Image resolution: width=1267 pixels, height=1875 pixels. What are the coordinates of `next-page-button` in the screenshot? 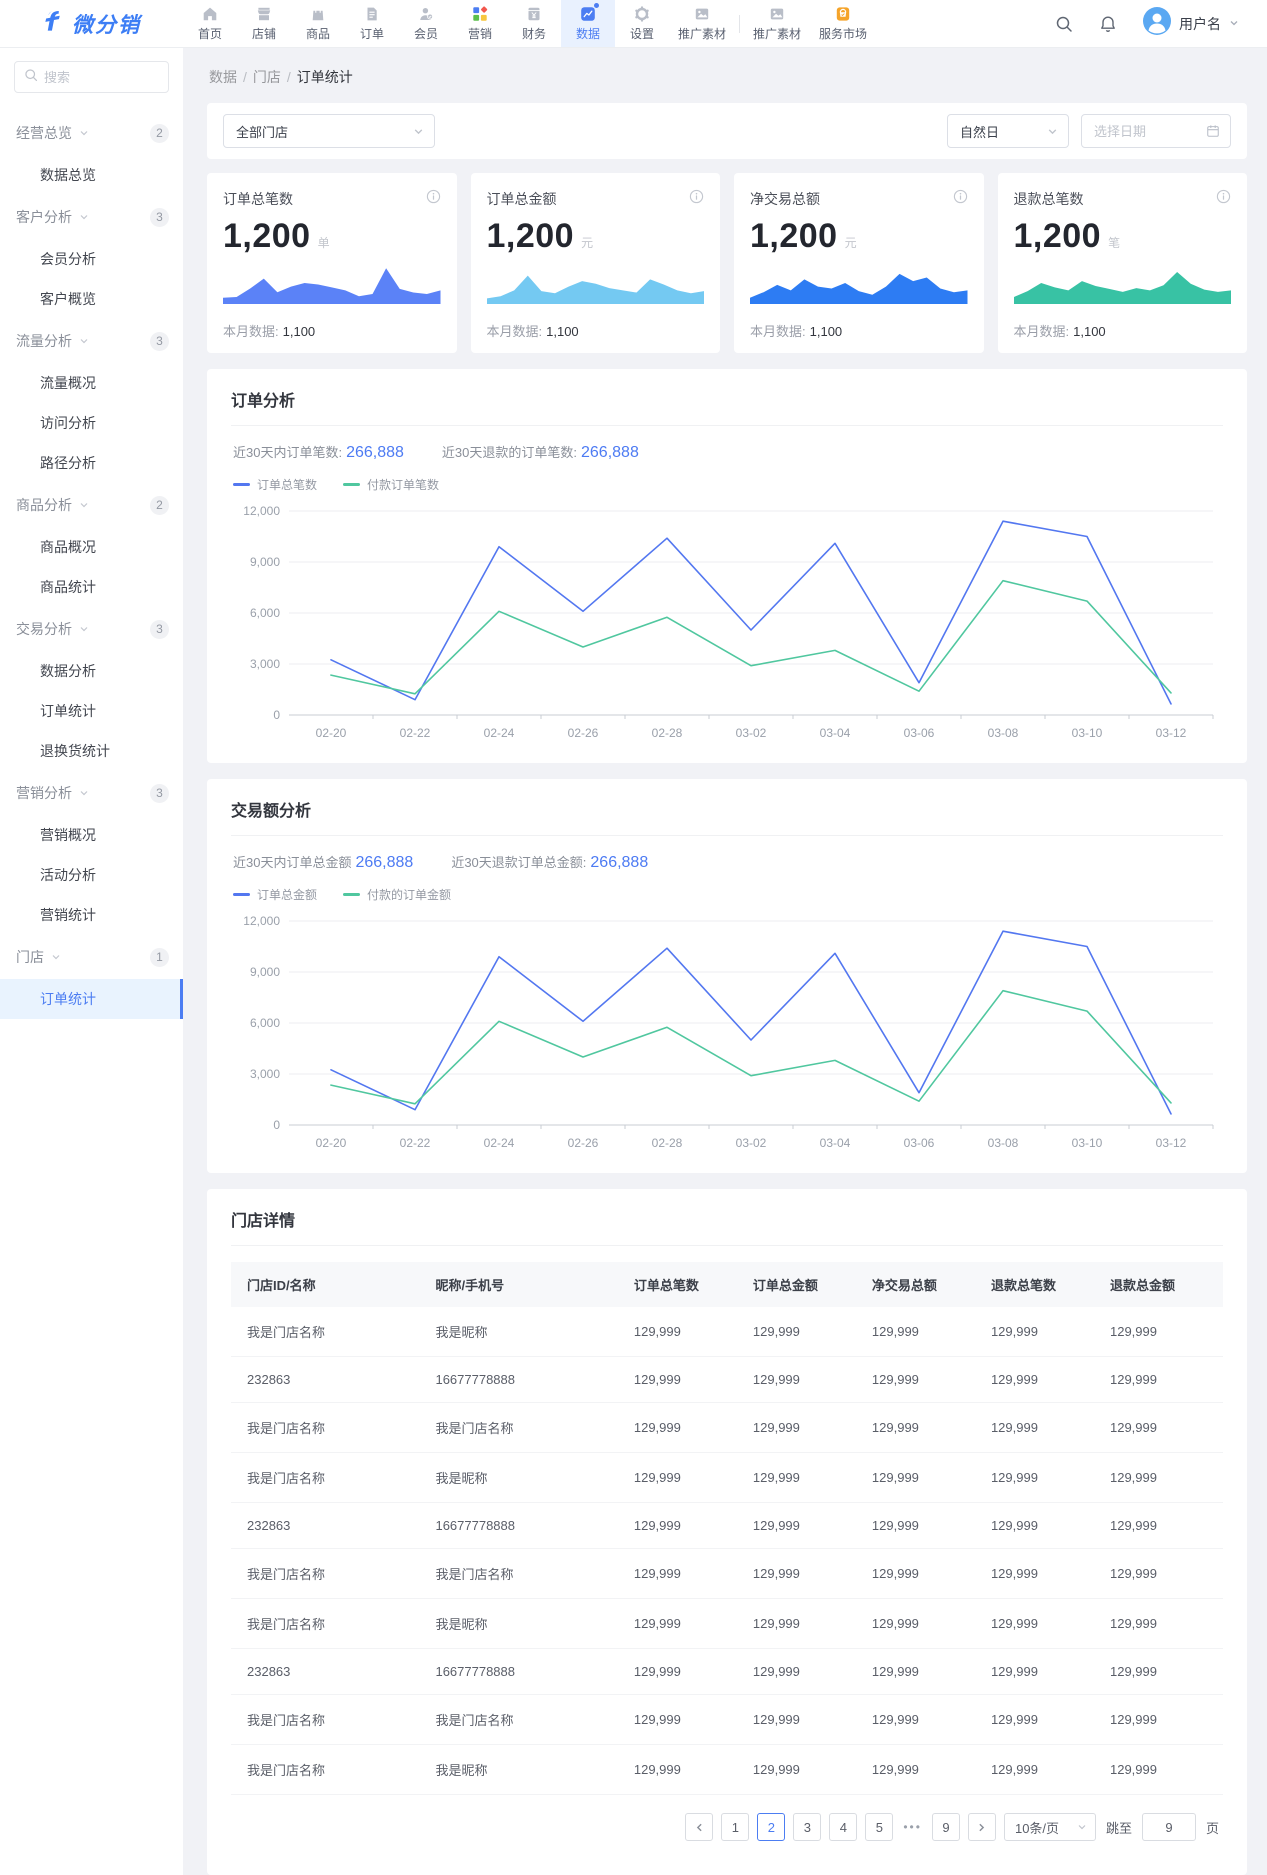 It's located at (981, 1827).